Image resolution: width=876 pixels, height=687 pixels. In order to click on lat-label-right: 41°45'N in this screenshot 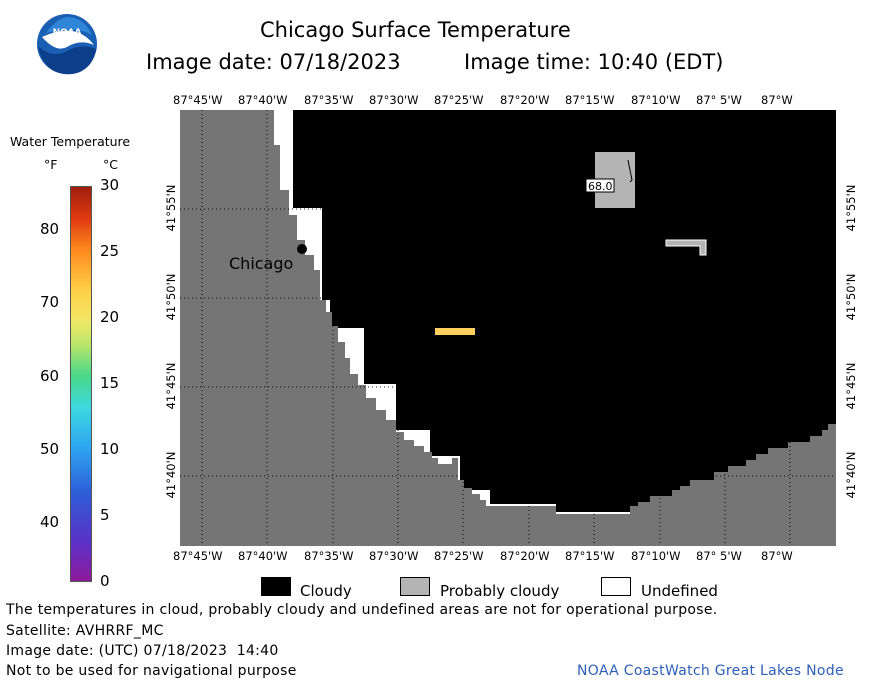, I will do `click(851, 386)`.